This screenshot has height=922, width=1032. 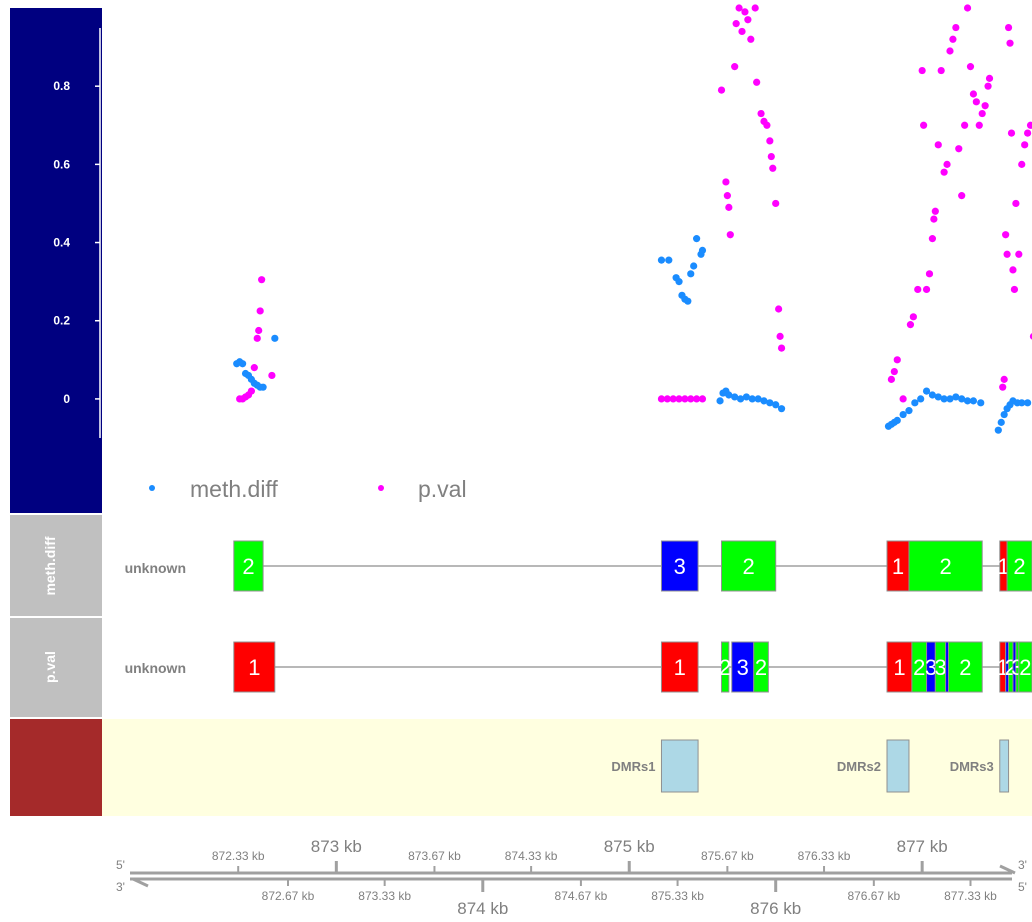 I want to click on axis-major-label: 874 kb, so click(x=482, y=908).